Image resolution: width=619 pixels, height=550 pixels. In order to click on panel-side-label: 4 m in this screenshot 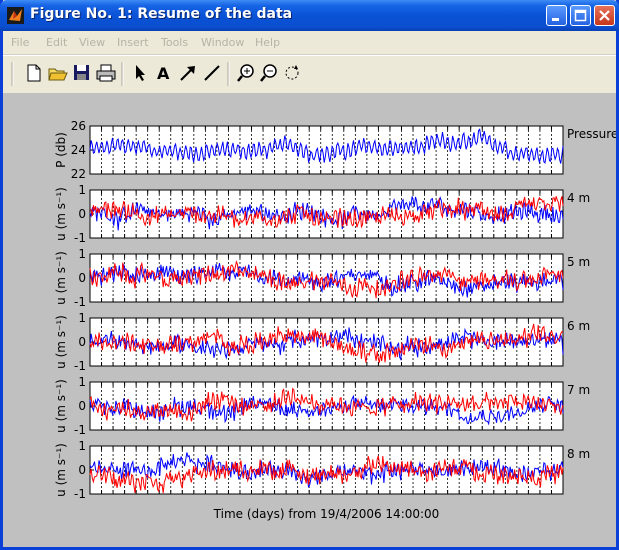, I will do `click(578, 198)`.